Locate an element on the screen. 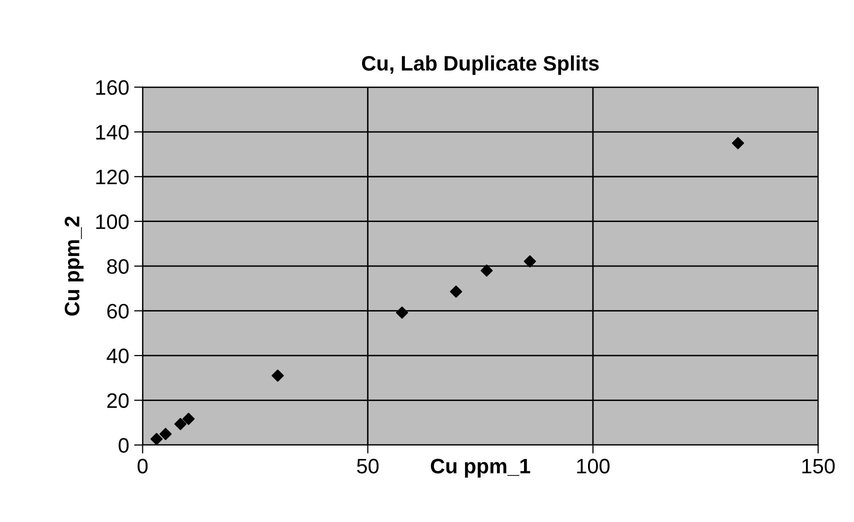 Image resolution: width=854 pixels, height=522 pixels. y-tick-label: 160 is located at coordinates (112, 87).